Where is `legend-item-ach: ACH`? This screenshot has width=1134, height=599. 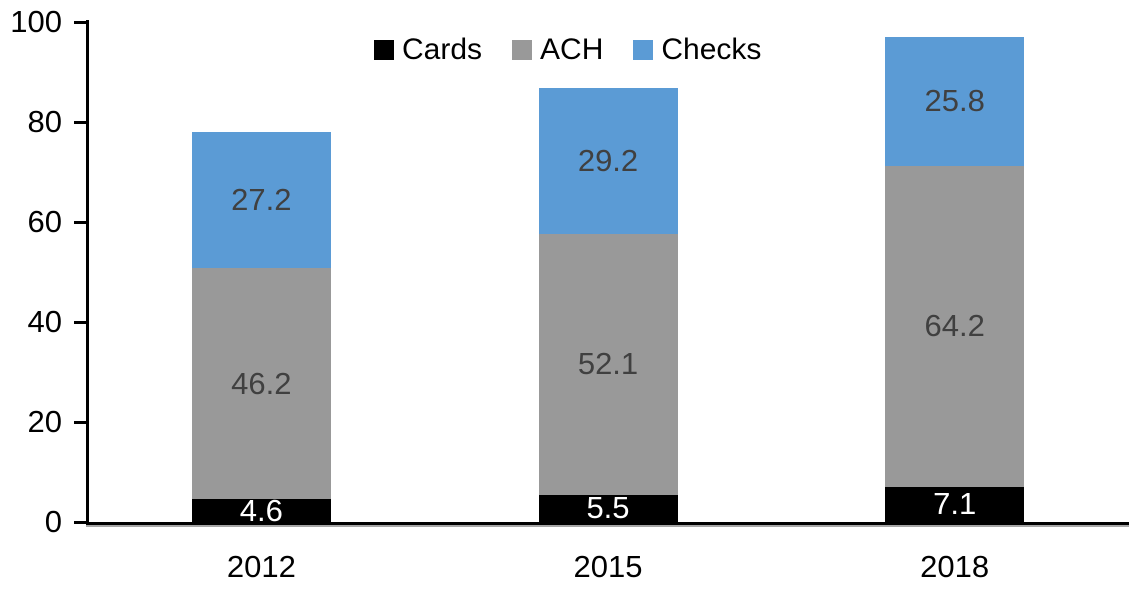 legend-item-ach: ACH is located at coordinates (557, 50).